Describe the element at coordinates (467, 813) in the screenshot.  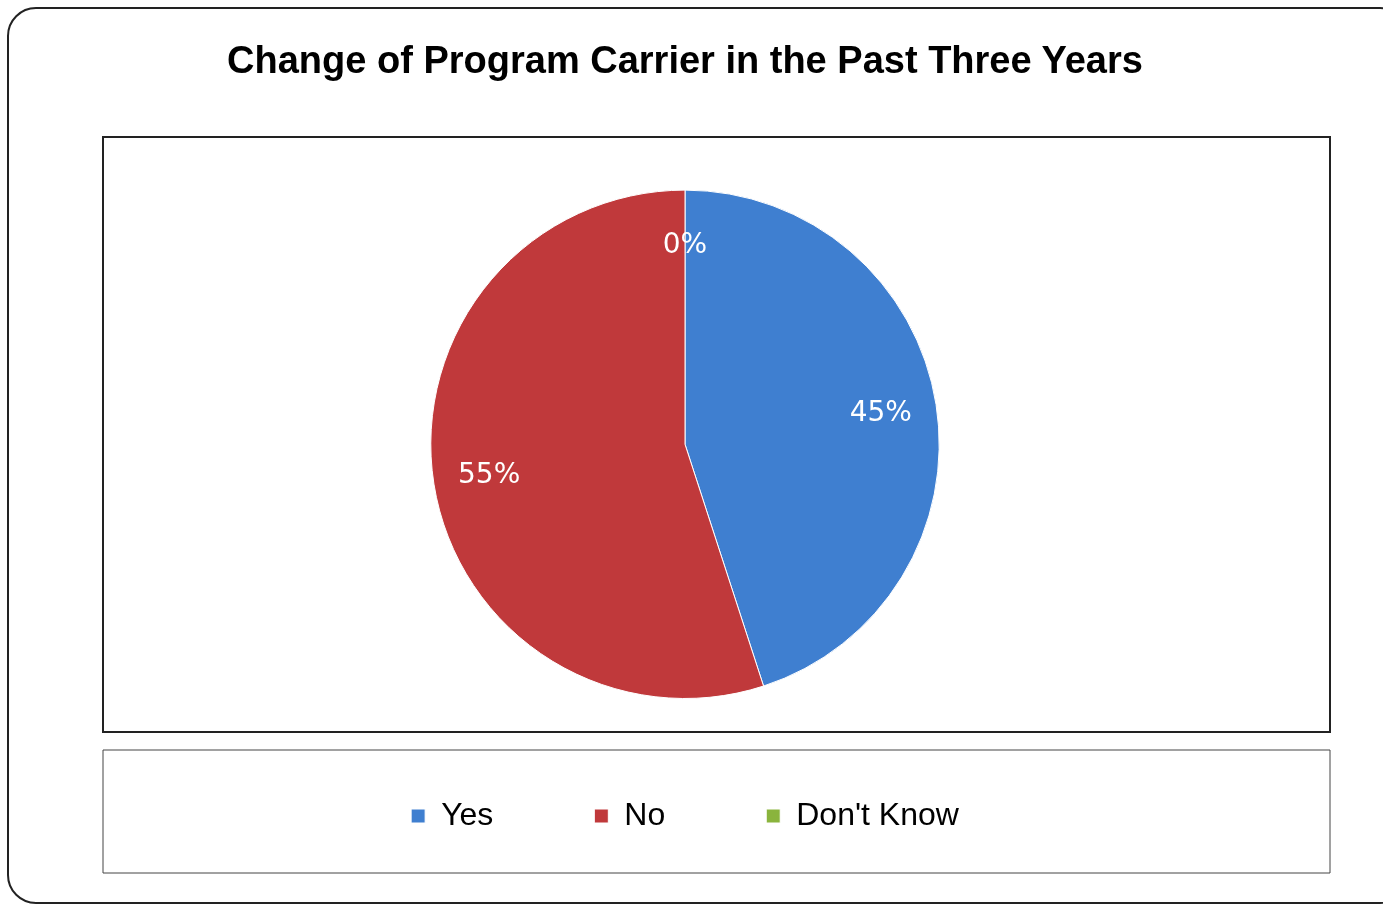
I see `legend-label: Yes` at that location.